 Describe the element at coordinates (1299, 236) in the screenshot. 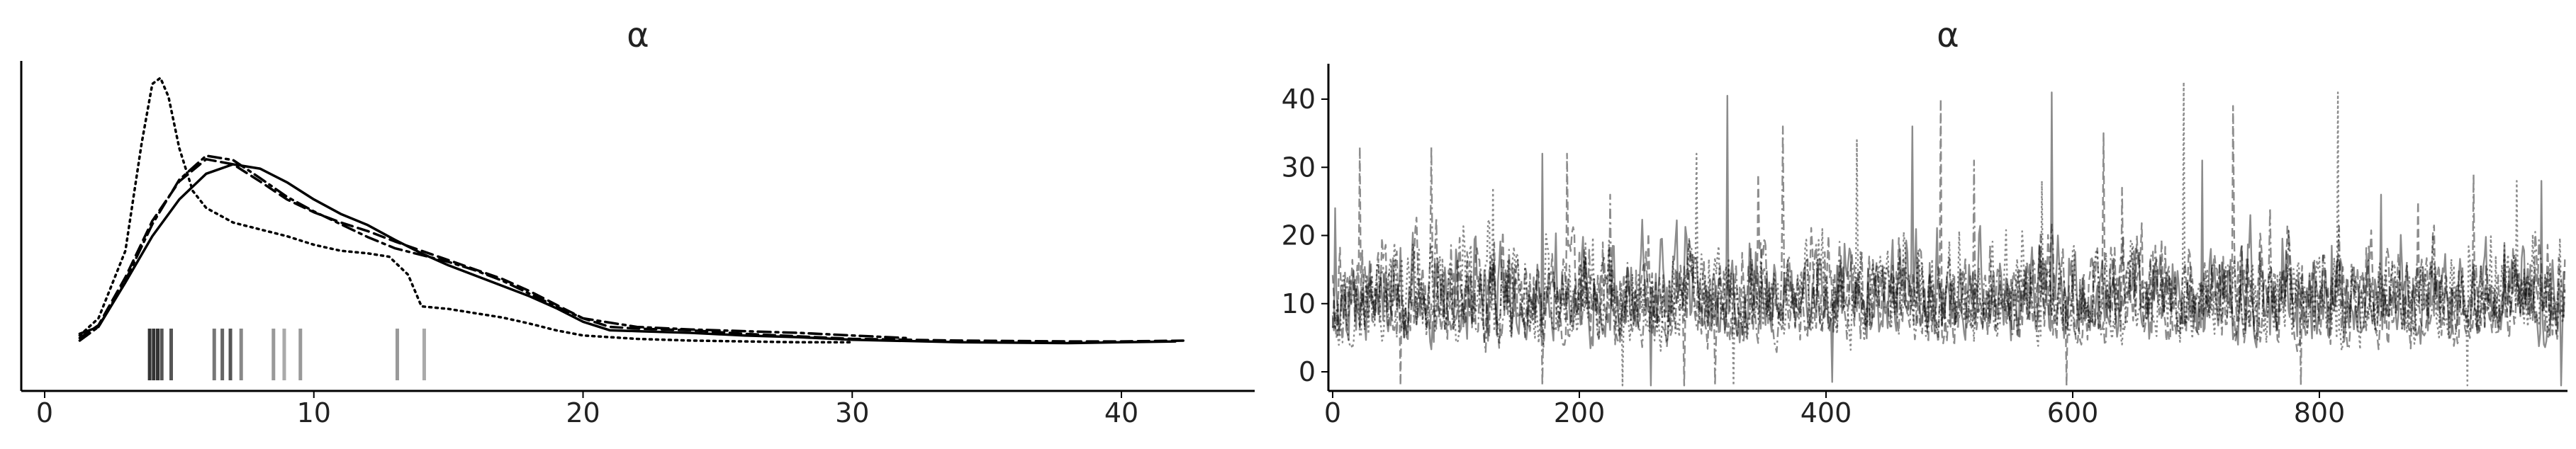

I see `trace-y-tick-label: 20` at that location.